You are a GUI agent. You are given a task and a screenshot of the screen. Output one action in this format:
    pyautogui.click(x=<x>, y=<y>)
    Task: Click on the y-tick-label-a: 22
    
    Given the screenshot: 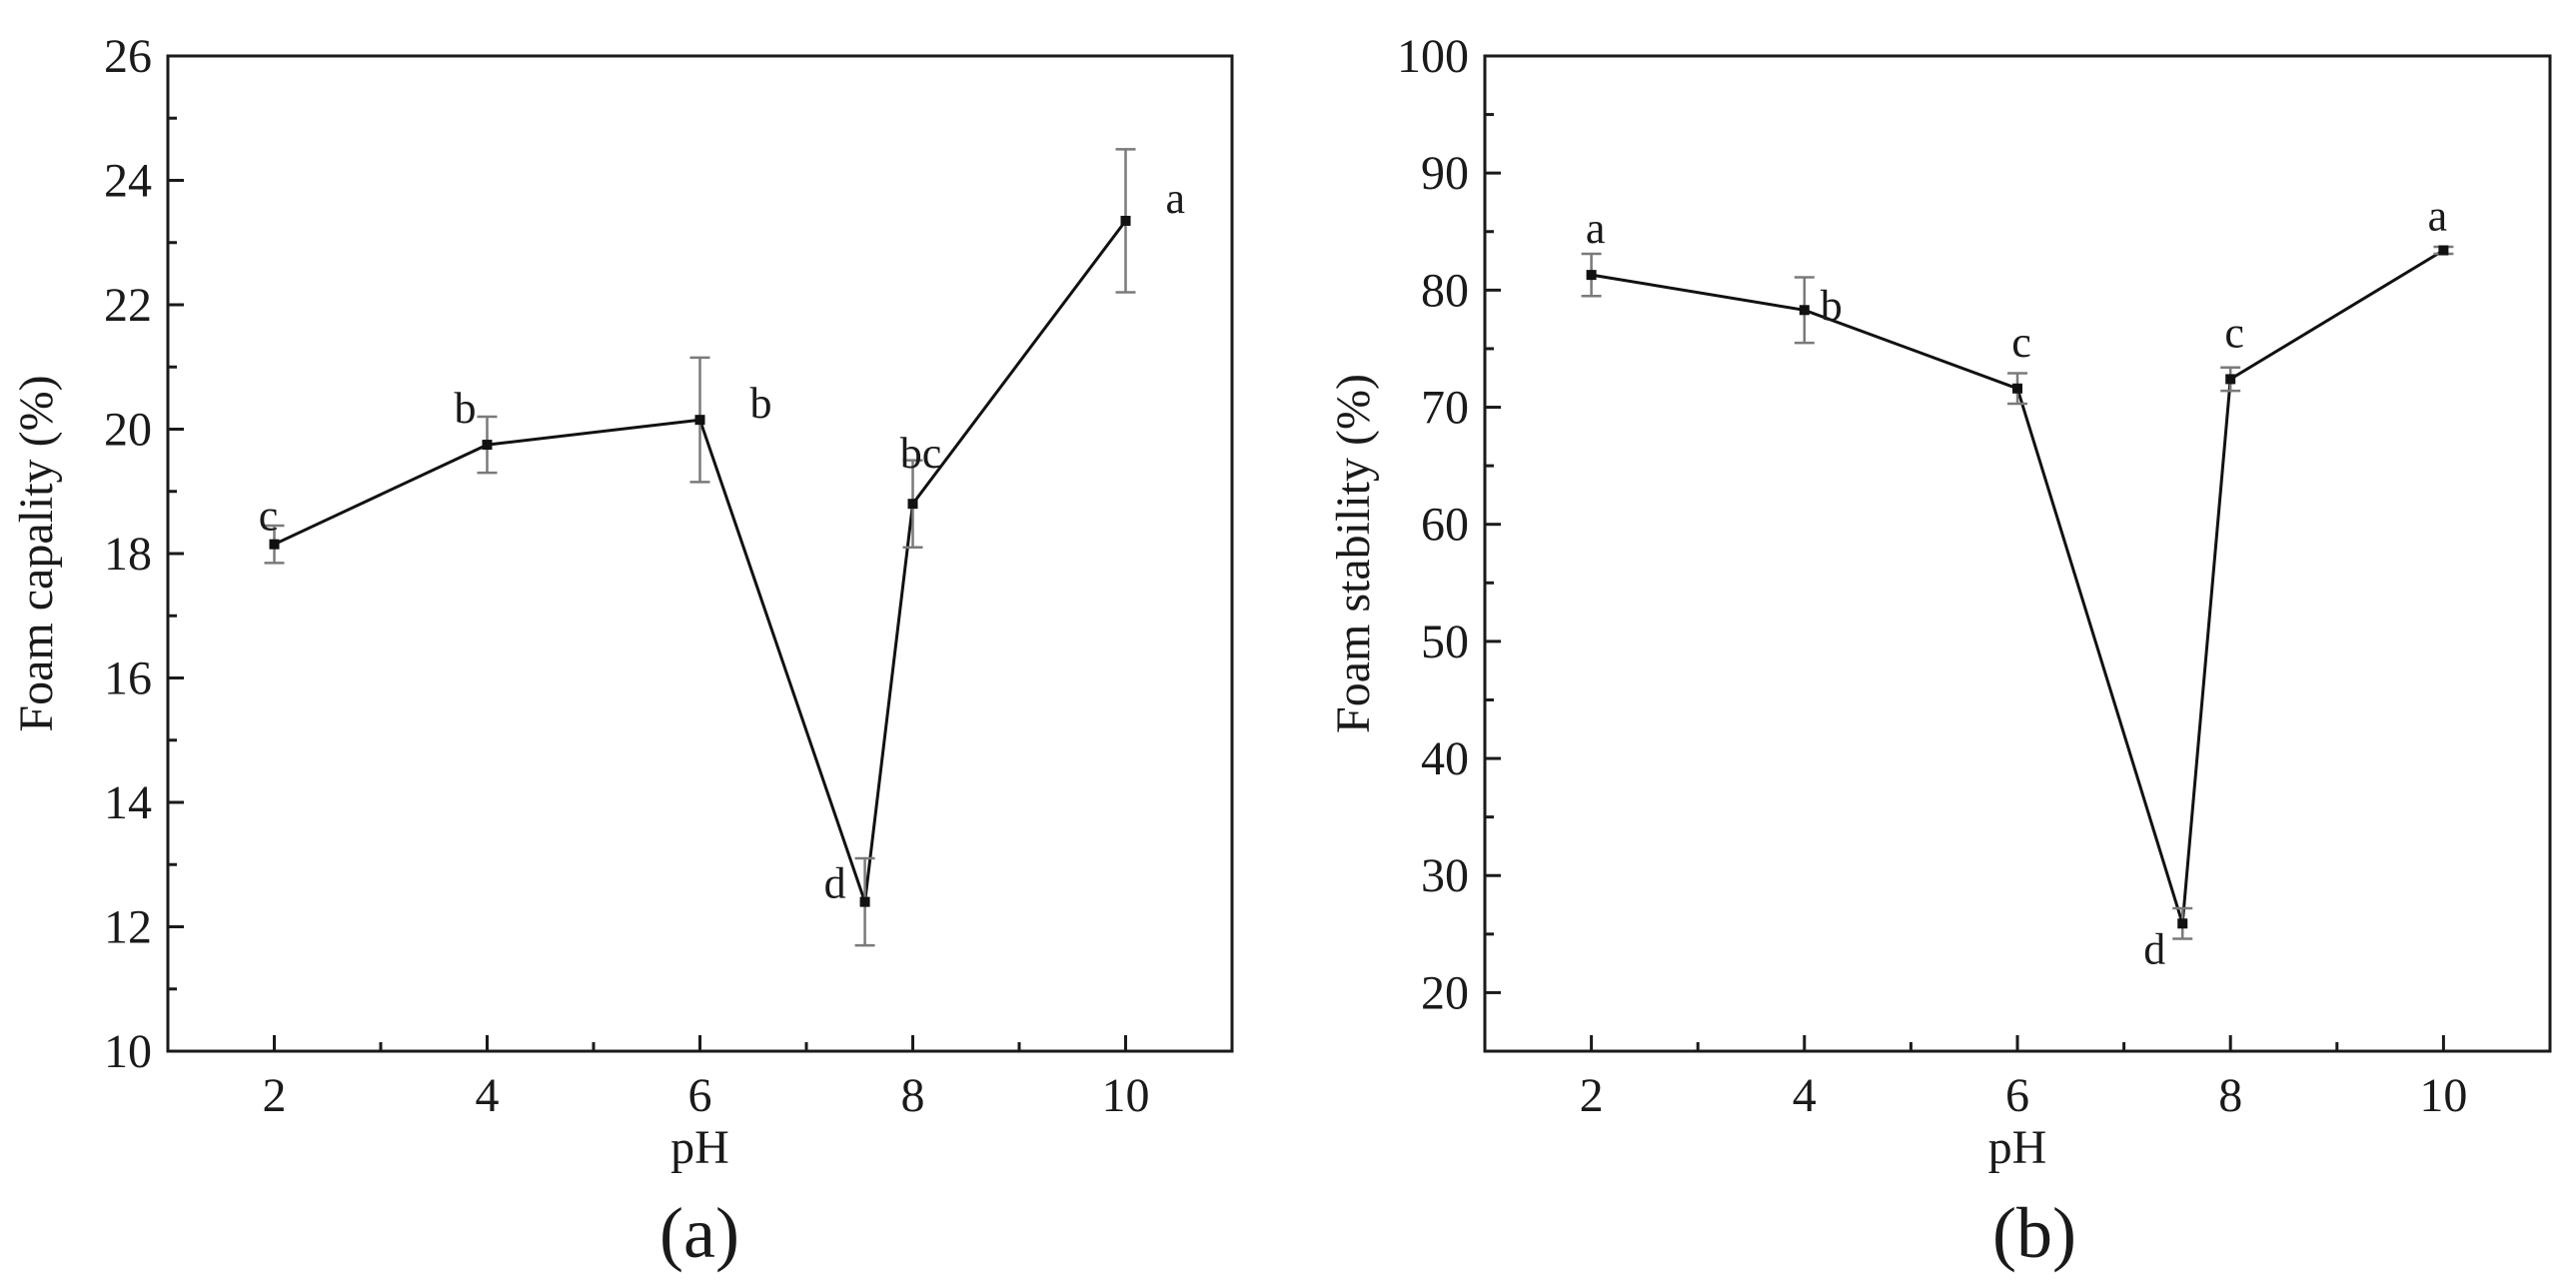 What is the action you would take?
    pyautogui.click(x=128, y=305)
    